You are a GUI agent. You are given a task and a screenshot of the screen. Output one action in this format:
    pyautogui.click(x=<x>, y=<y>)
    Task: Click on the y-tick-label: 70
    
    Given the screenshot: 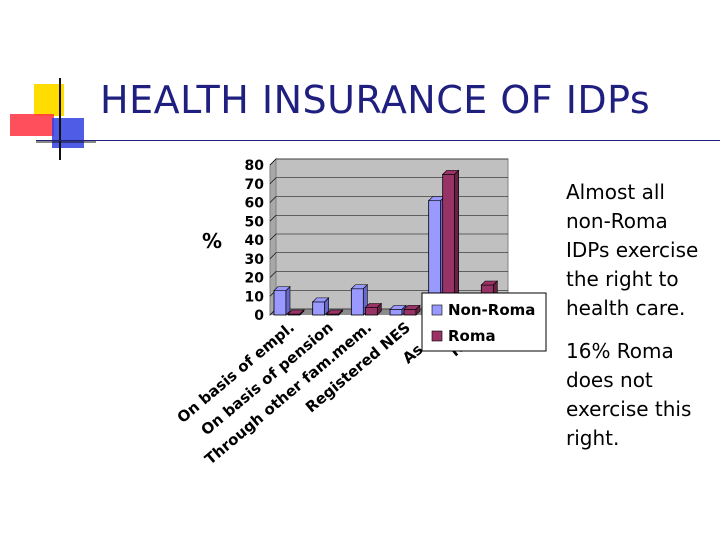 What is the action you would take?
    pyautogui.click(x=255, y=185)
    